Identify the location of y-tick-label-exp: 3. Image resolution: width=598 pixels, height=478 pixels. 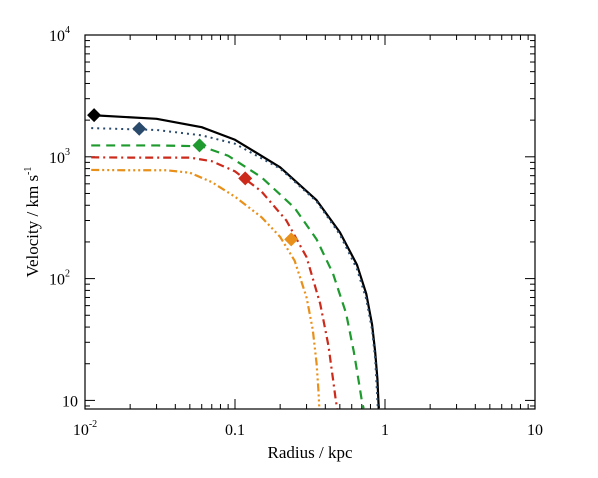
(67, 152).